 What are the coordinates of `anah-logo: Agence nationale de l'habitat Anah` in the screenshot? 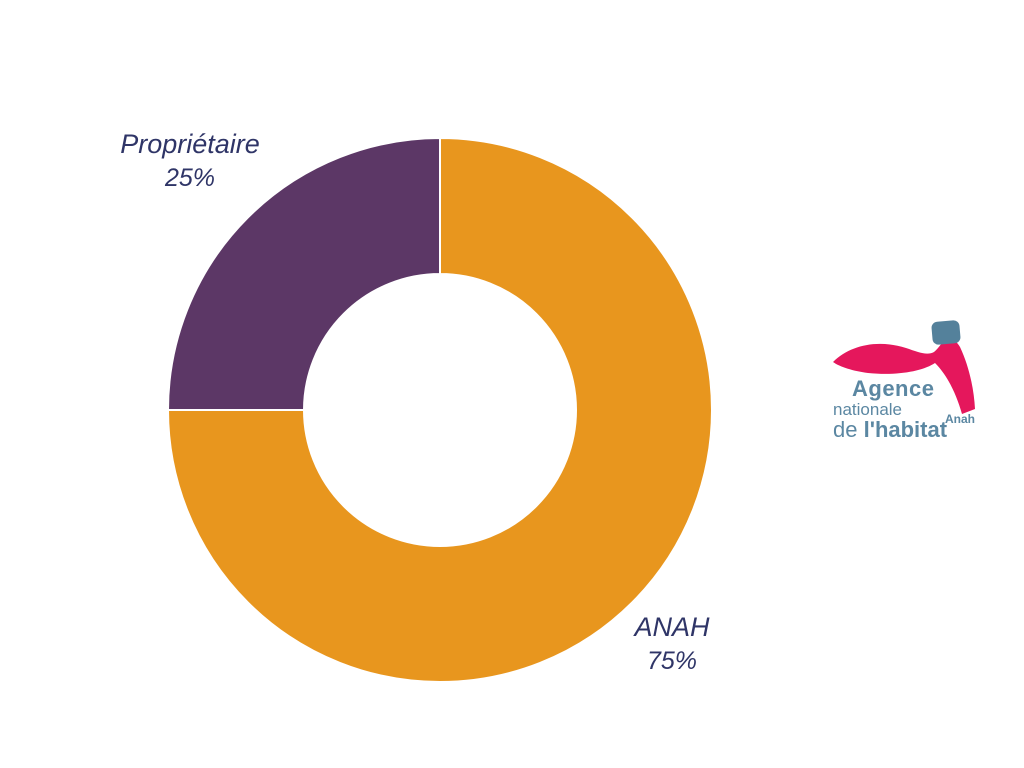 It's located at (906, 383).